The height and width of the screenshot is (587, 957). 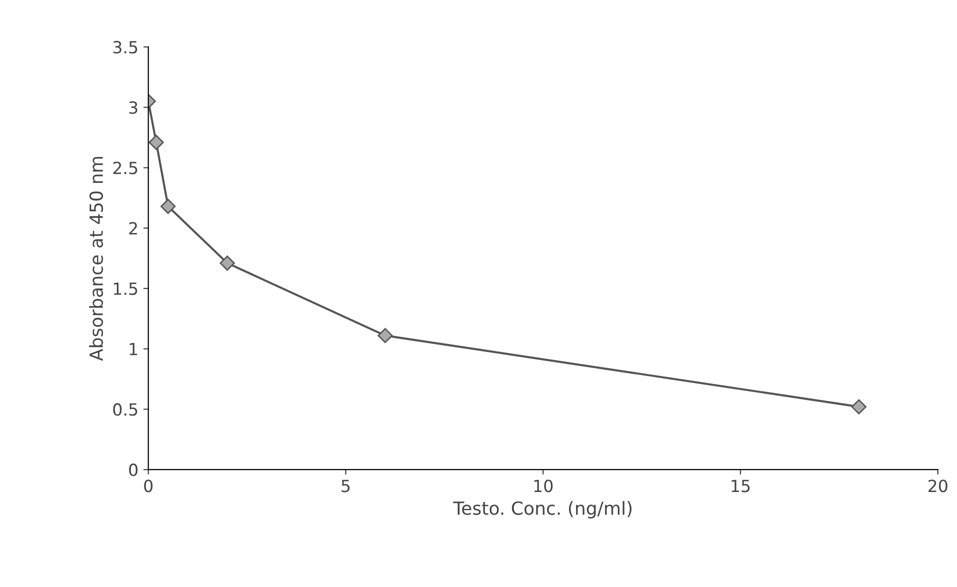 What do you see at coordinates (741, 486) in the screenshot?
I see `x-tick-label: 15` at bounding box center [741, 486].